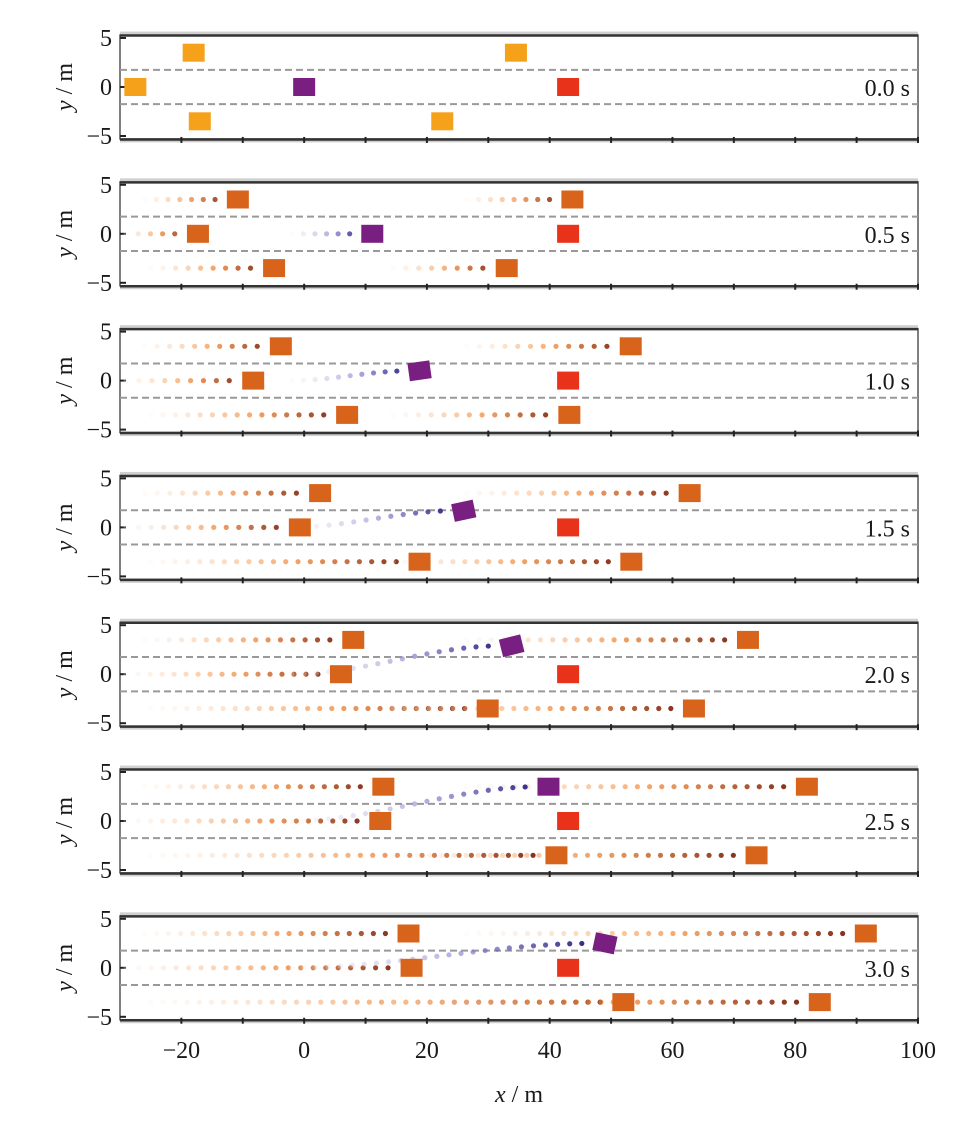  What do you see at coordinates (485, 675) in the screenshot?
I see `panel-20s: 5 0 −5 y / m 2.0 s` at bounding box center [485, 675].